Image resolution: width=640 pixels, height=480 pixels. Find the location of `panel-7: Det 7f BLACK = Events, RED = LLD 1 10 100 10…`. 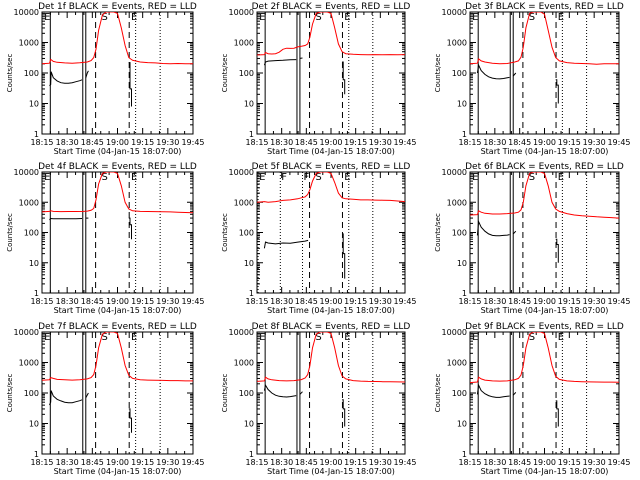

panel-7: Det 7f BLACK = Events, RED = LLD 1 10 100 10… is located at coordinates (105, 399).